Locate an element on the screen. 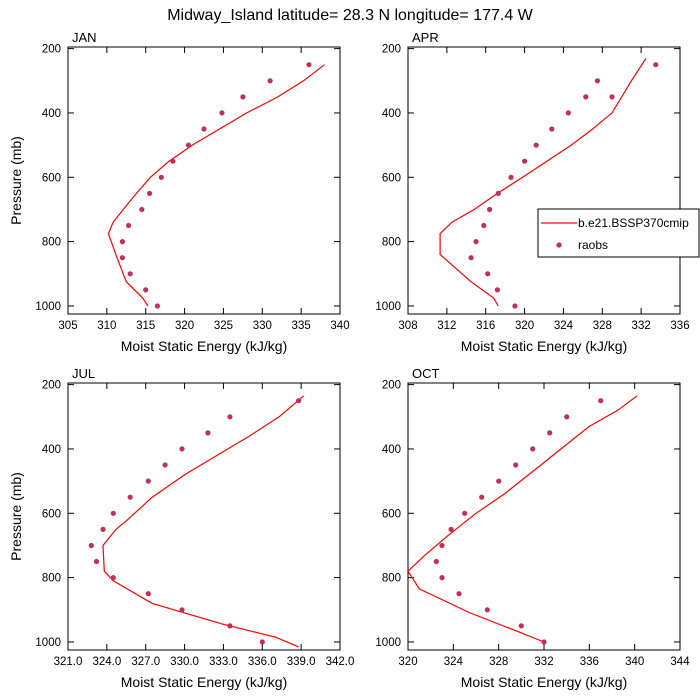 This screenshot has width=700, height=700. x-tick-label: 330 is located at coordinates (262, 326).